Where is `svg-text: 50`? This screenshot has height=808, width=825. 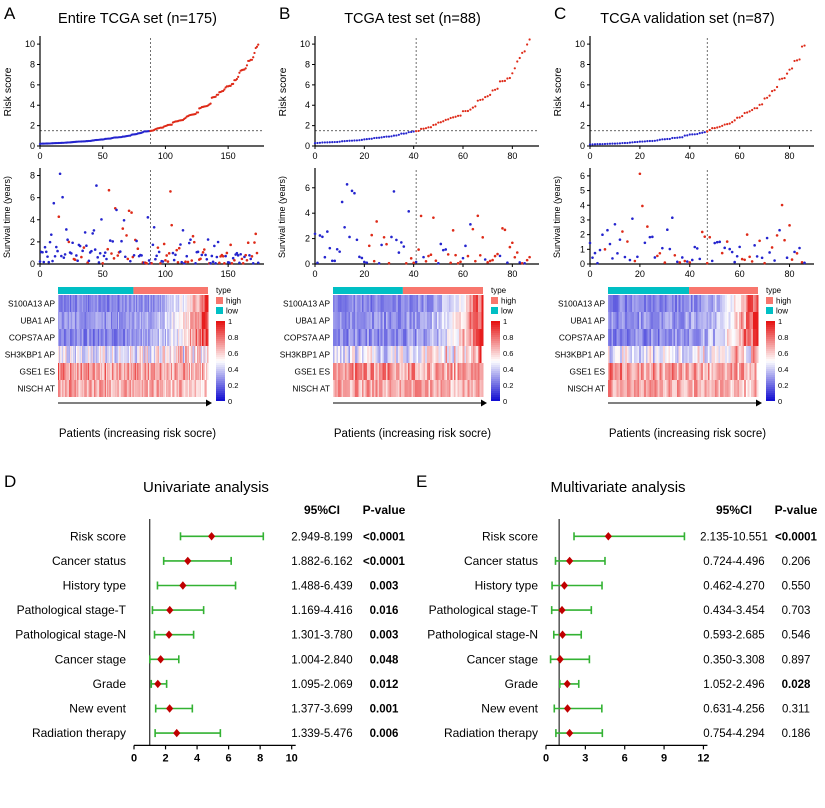 svg-text: 50 is located at coordinates (103, 274).